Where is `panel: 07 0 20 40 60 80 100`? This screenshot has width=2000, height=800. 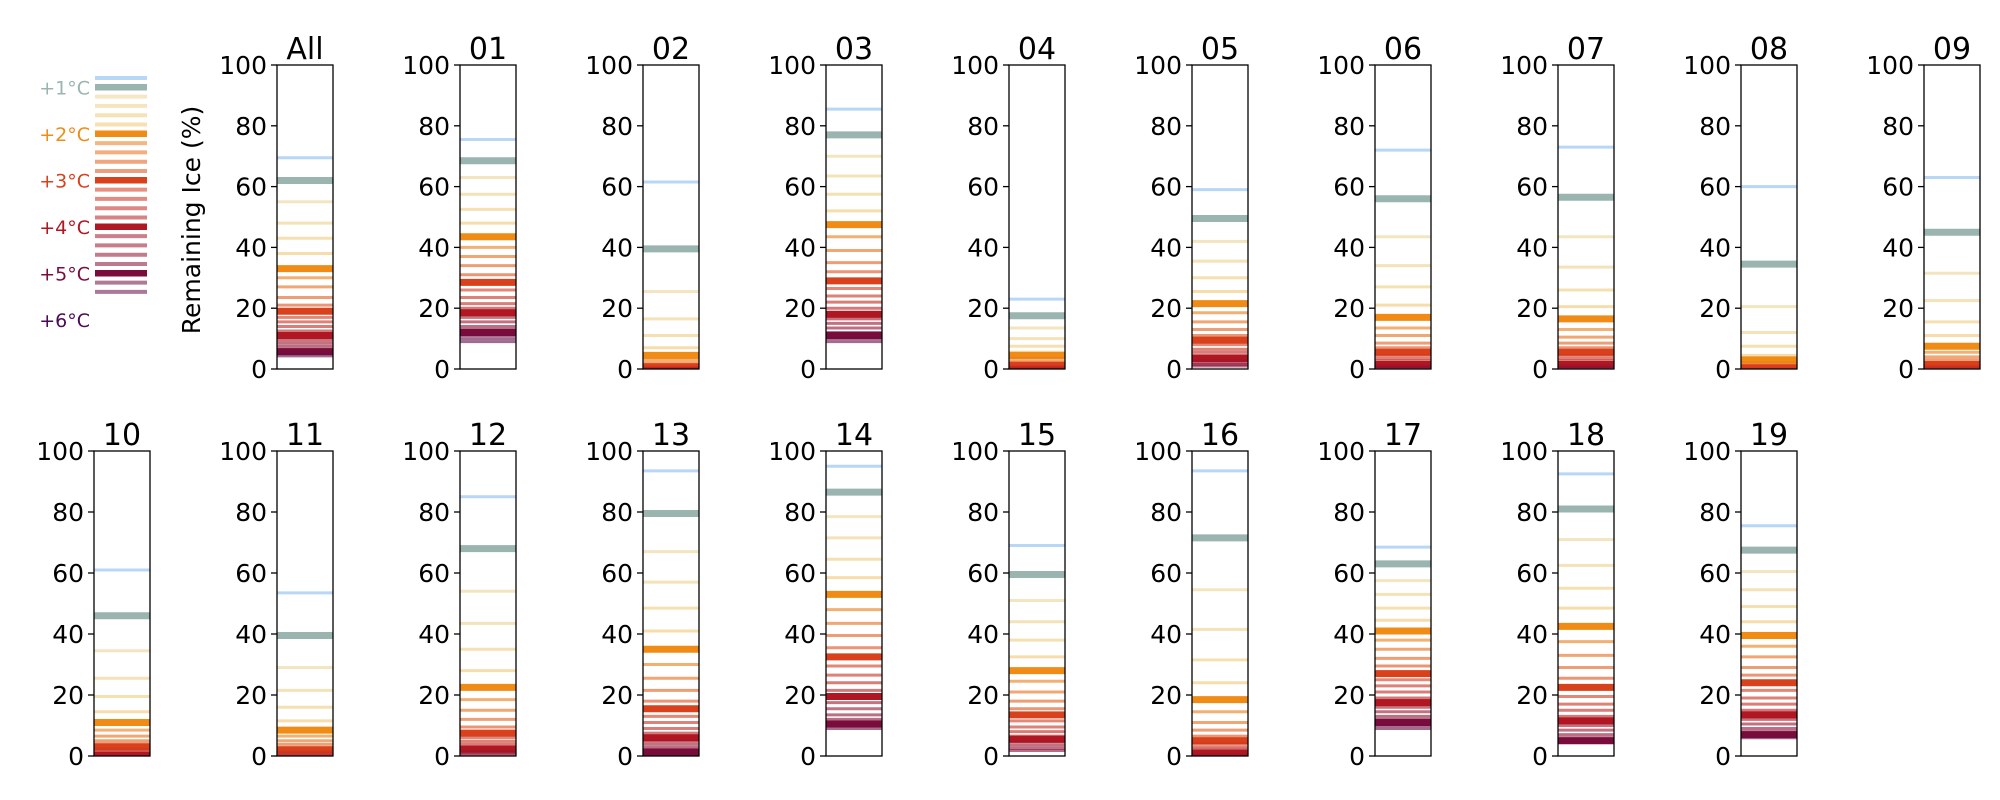
panel: 07 0 20 40 60 80 100 is located at coordinates (1557, 208).